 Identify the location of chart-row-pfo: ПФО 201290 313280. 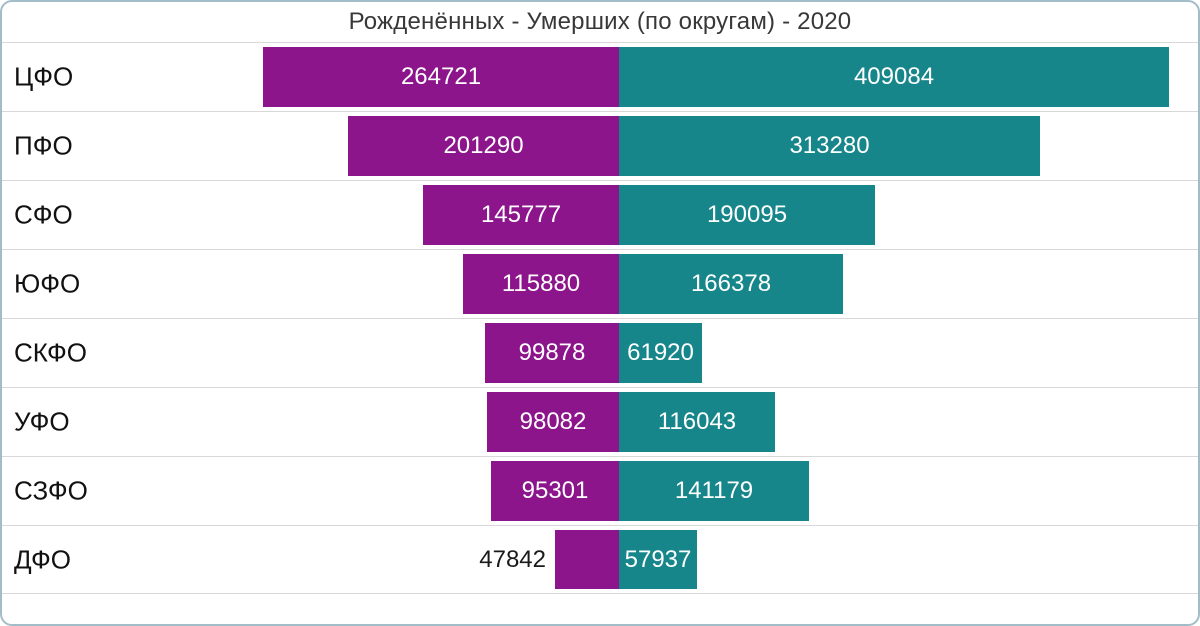
(600, 145).